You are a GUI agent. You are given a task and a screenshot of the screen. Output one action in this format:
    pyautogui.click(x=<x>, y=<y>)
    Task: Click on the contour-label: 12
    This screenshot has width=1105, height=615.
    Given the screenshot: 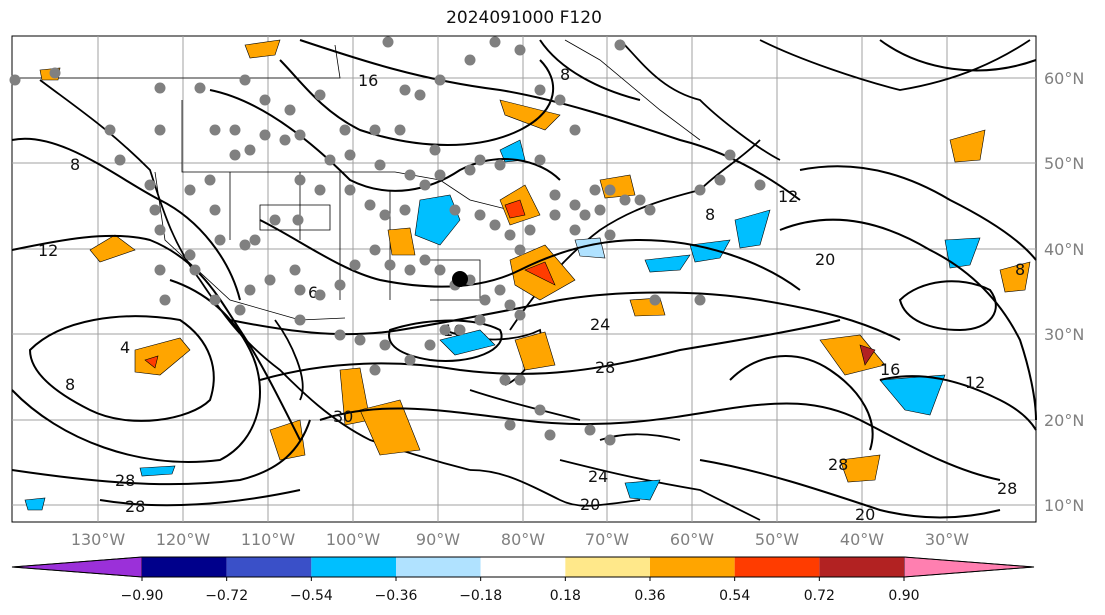 What is the action you would take?
    pyautogui.click(x=975, y=382)
    